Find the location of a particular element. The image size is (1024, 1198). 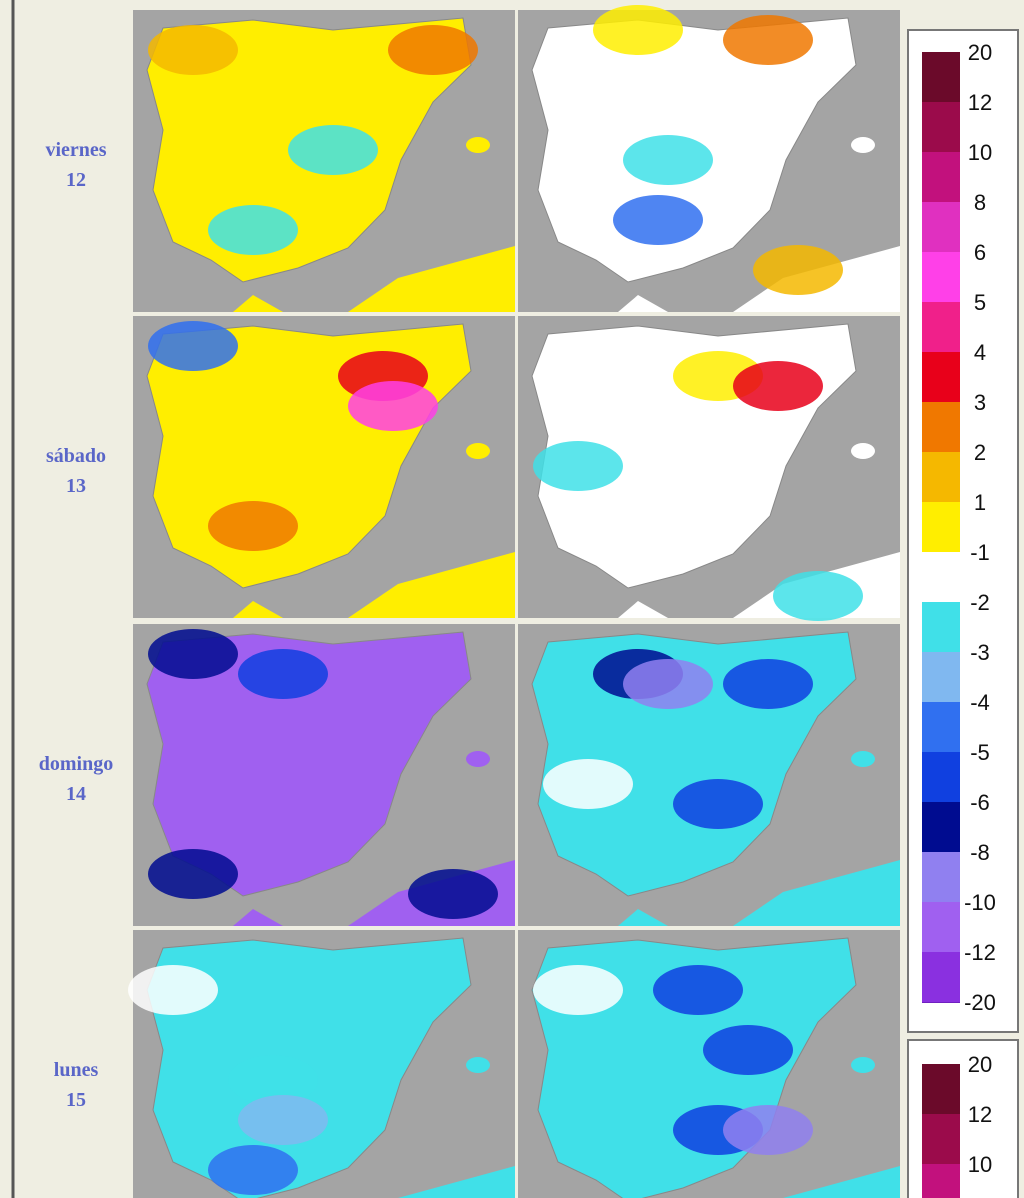

legend-label: -4 is located at coordinates (980, 702).